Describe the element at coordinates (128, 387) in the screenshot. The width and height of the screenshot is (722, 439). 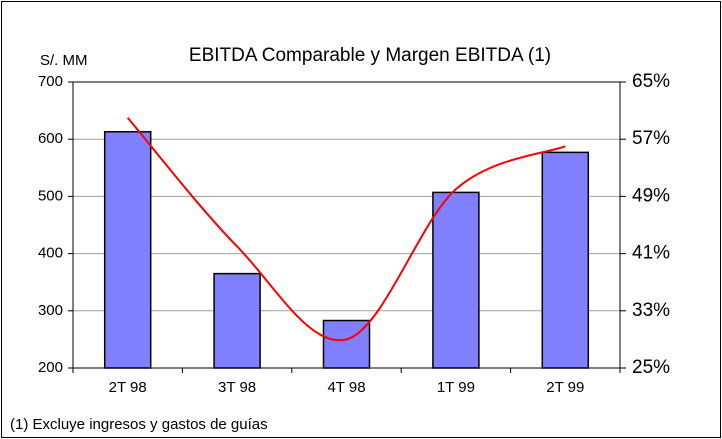
I see `x-tick-label: 2T 98` at that location.